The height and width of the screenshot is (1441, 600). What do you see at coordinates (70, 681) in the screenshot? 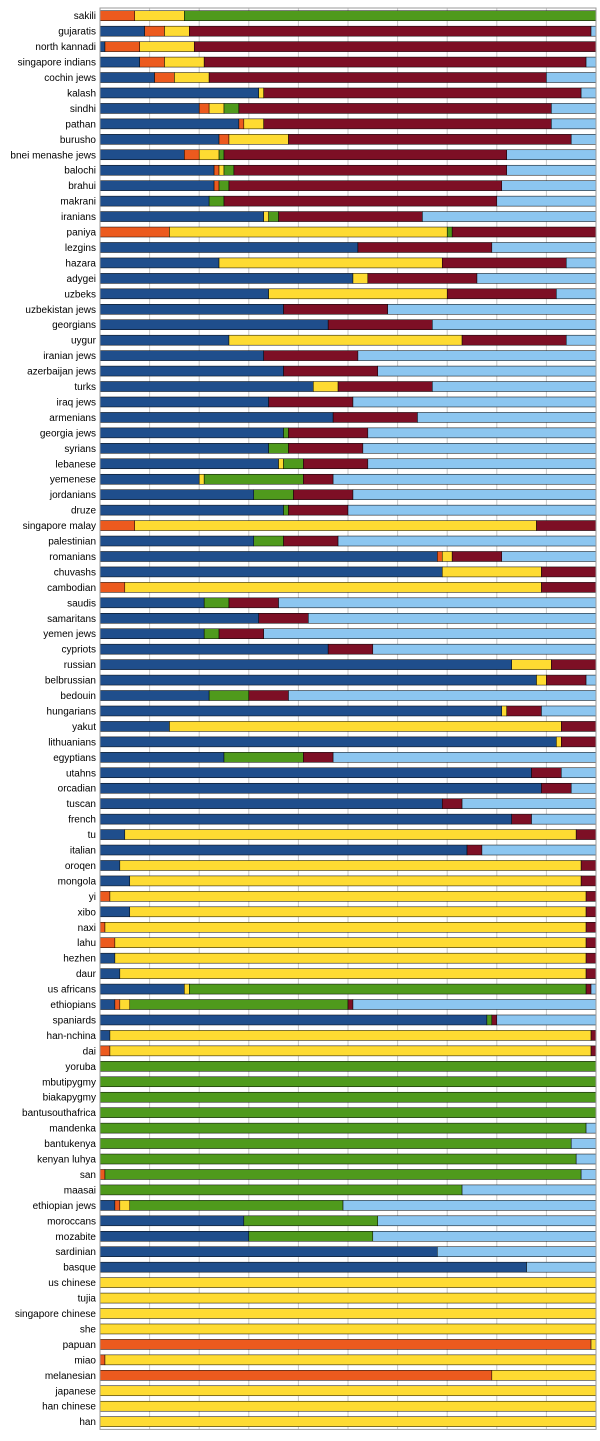
I see `row-label: belbrussian` at bounding box center [70, 681].